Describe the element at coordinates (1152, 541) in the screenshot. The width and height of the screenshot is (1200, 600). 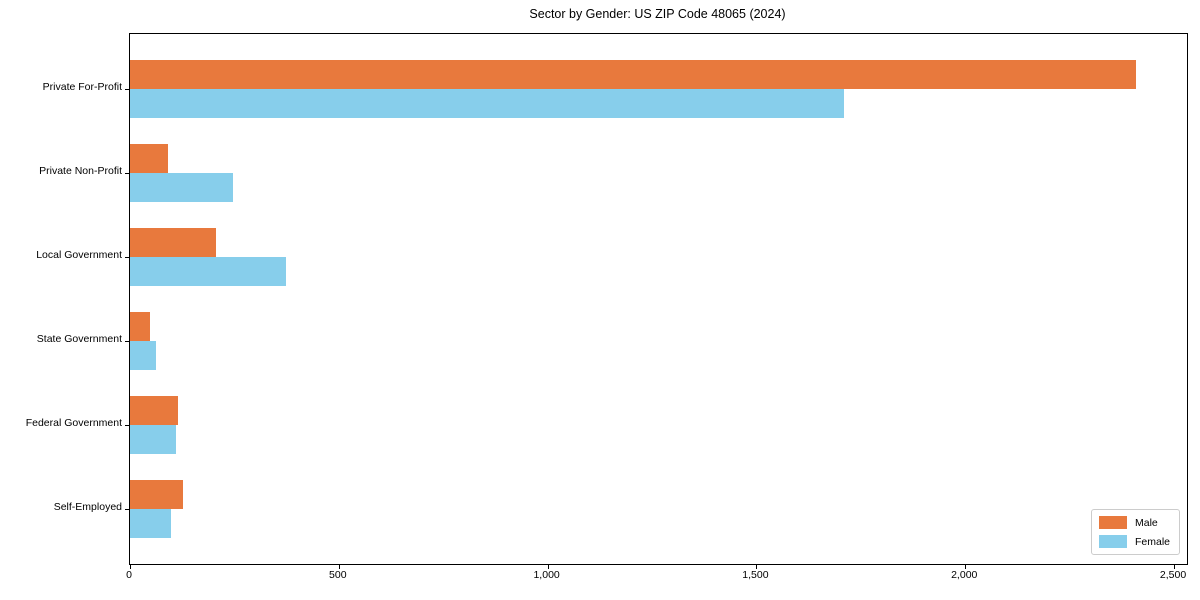
I see `legend-label-female: Female` at that location.